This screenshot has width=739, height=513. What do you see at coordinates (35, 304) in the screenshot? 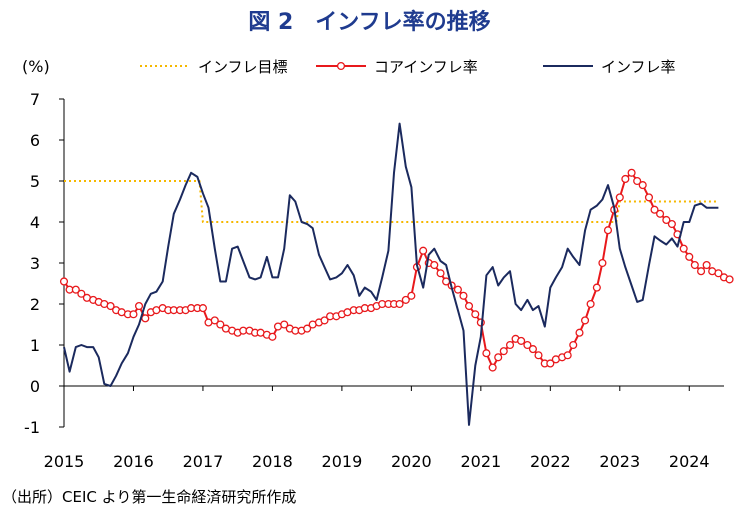
I see `y-tick-label: 2` at bounding box center [35, 304].